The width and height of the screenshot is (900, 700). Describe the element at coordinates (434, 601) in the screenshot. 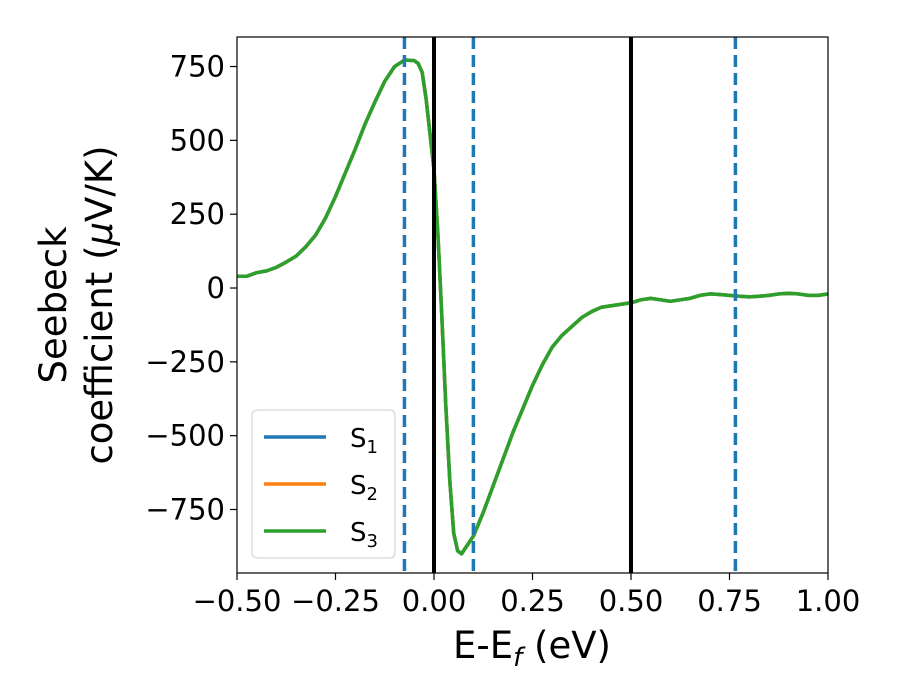

I see `x-tick-label-2: 0.00` at that location.